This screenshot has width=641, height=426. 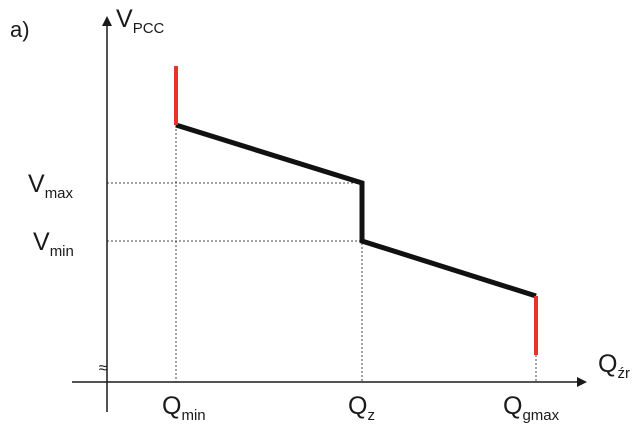 What do you see at coordinates (51, 186) in the screenshot?
I see `vmax-label: Vmax` at bounding box center [51, 186].